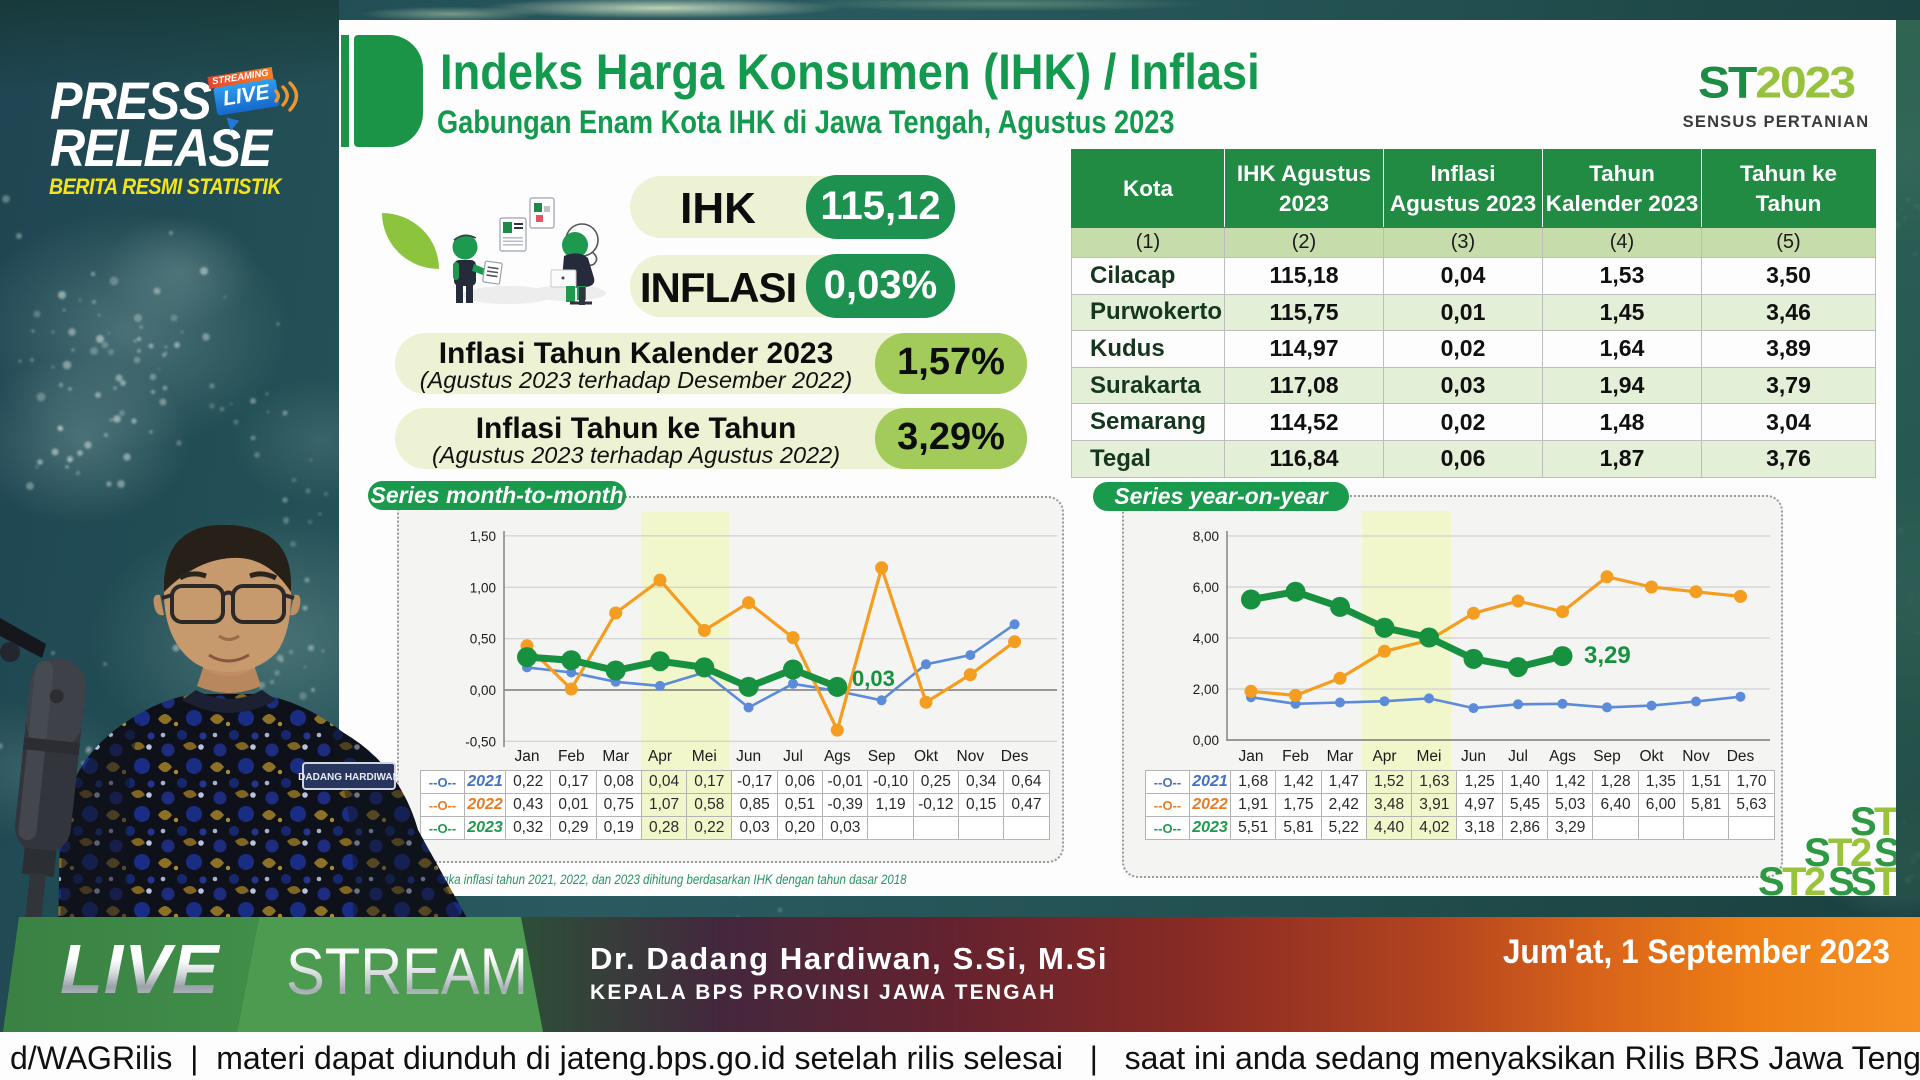  Describe the element at coordinates (480, 741) in the screenshot. I see `svg-text: -0,50` at that location.